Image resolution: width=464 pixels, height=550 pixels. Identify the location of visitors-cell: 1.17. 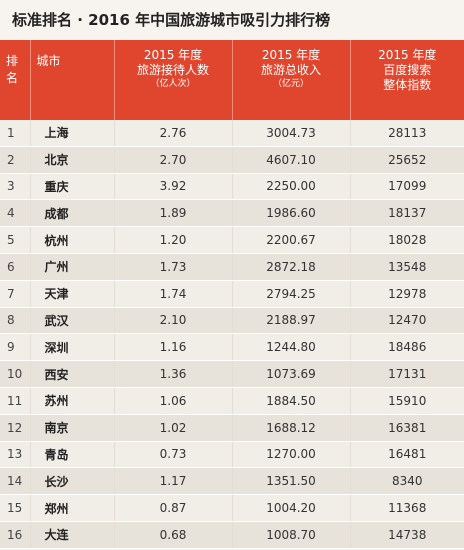
(173, 481).